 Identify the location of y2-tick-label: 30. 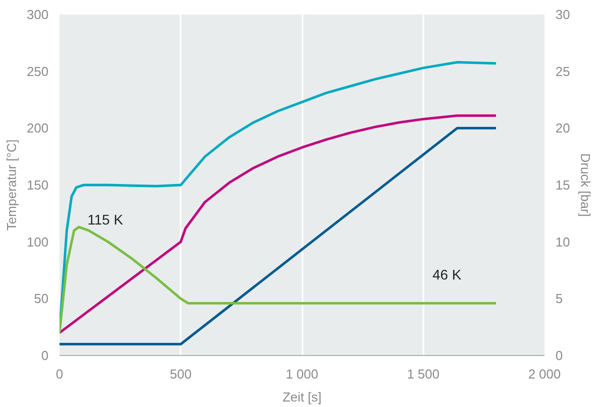
(563, 14).